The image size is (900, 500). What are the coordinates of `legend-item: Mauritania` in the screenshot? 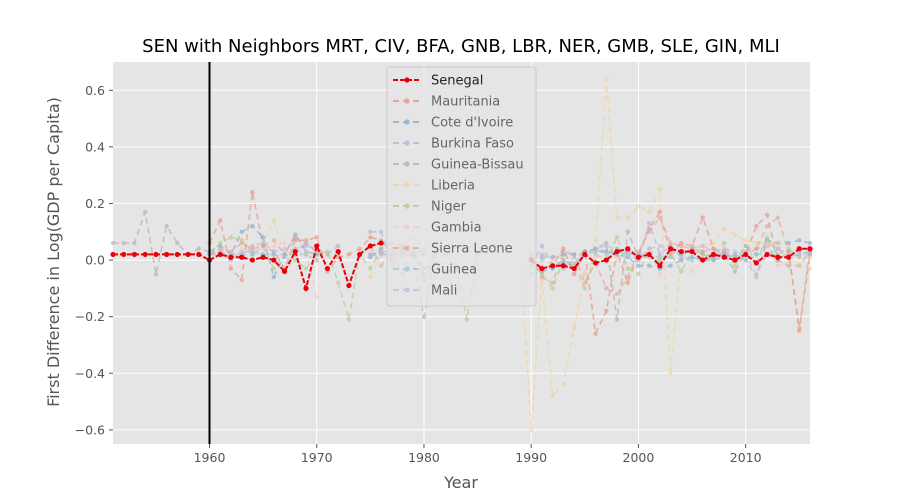 It's located at (446, 102).